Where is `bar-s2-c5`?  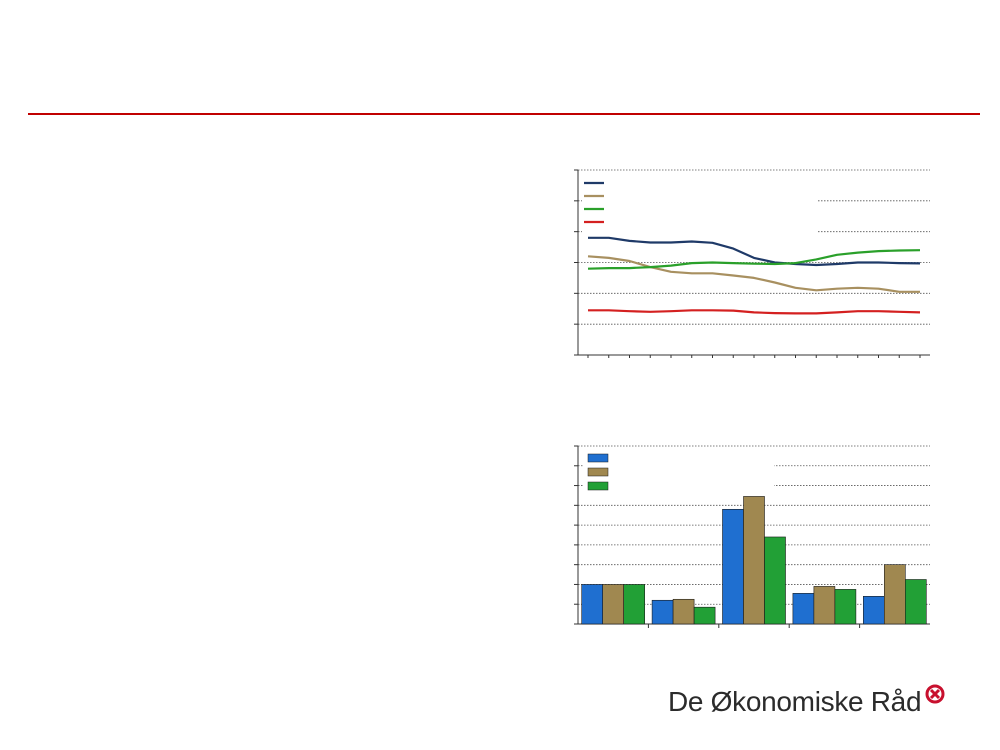 bar-s2-c5 is located at coordinates (894, 594).